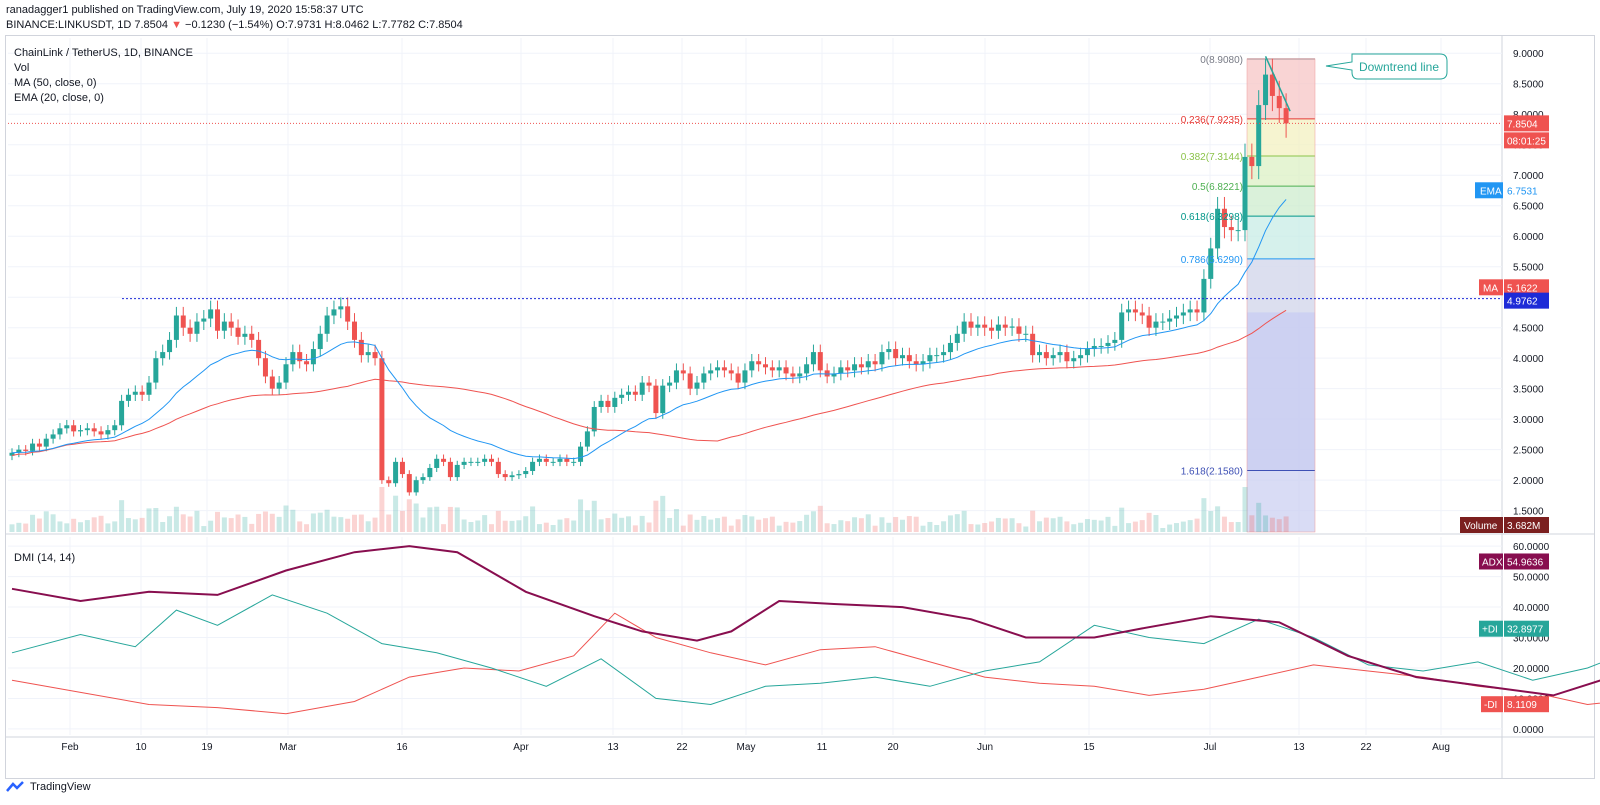 This screenshot has width=1600, height=805. I want to click on volume-name-tag, so click(1481, 525).